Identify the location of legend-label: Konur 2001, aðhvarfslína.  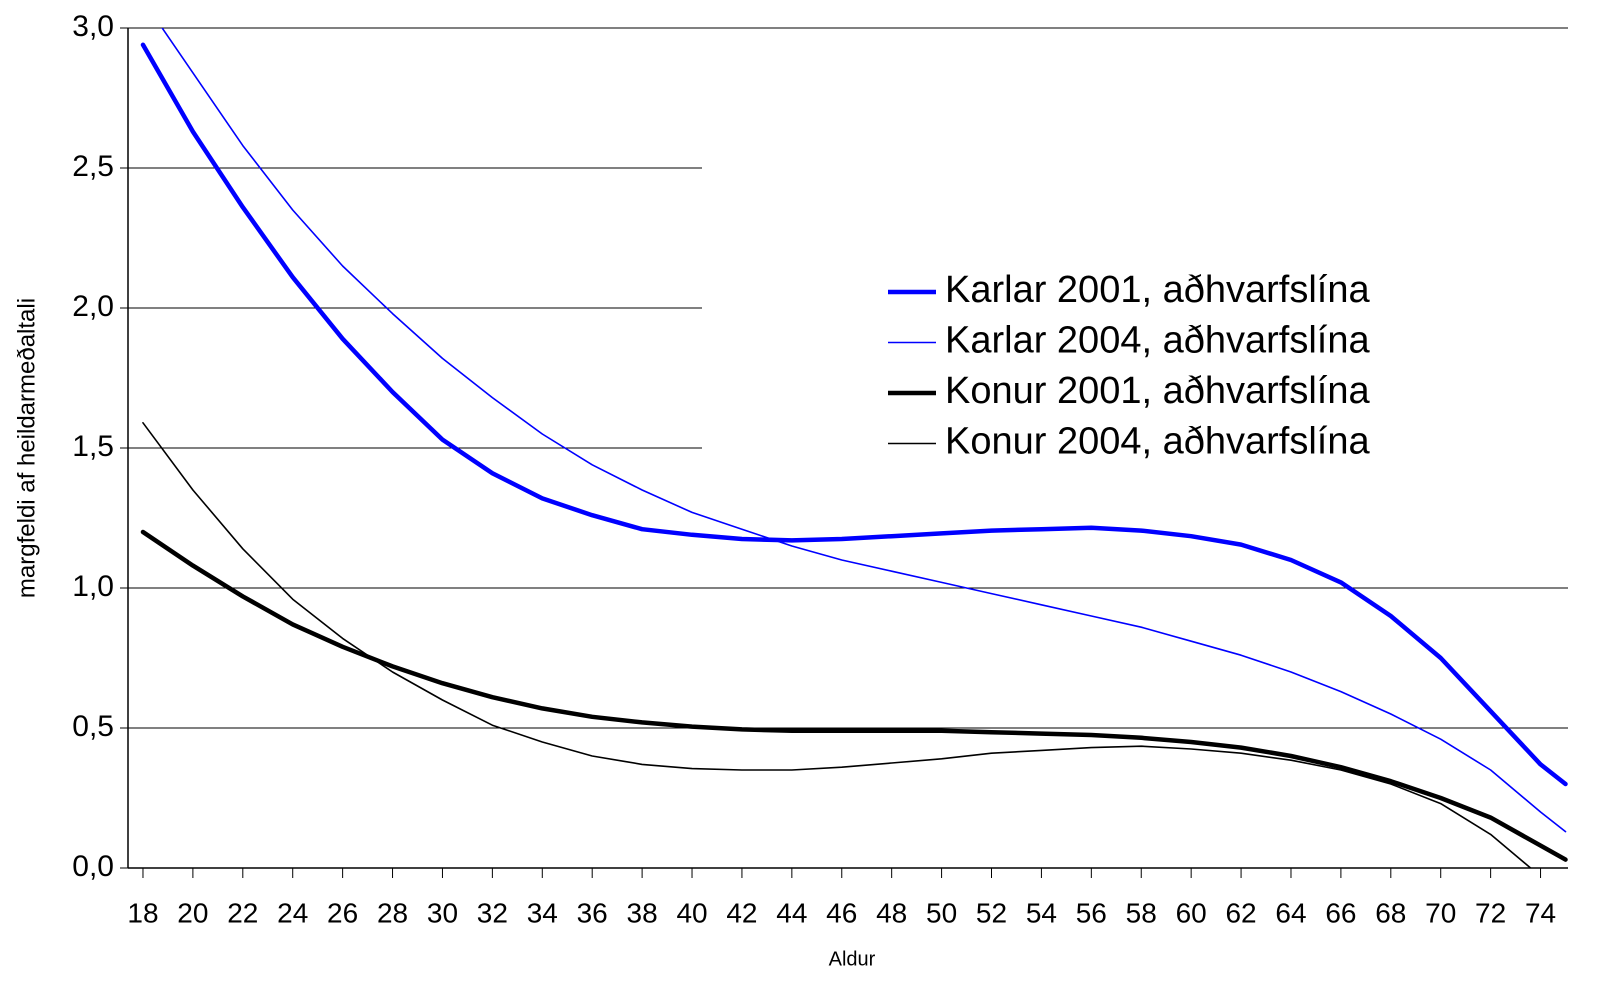
(1157, 391).